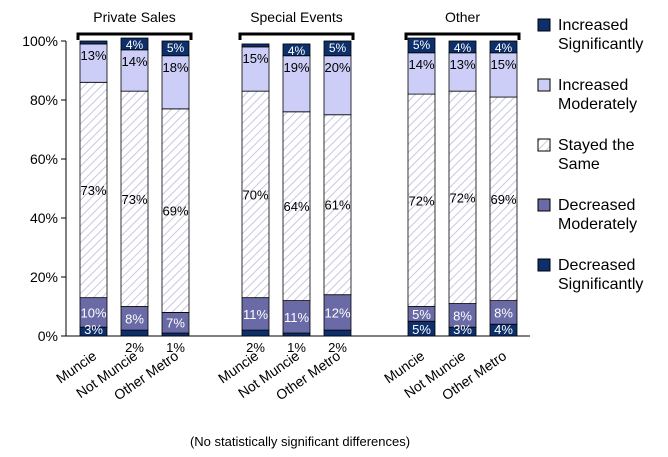 The height and width of the screenshot is (457, 668). What do you see at coordinates (44, 277) in the screenshot?
I see `y-tick-label: 20%` at bounding box center [44, 277].